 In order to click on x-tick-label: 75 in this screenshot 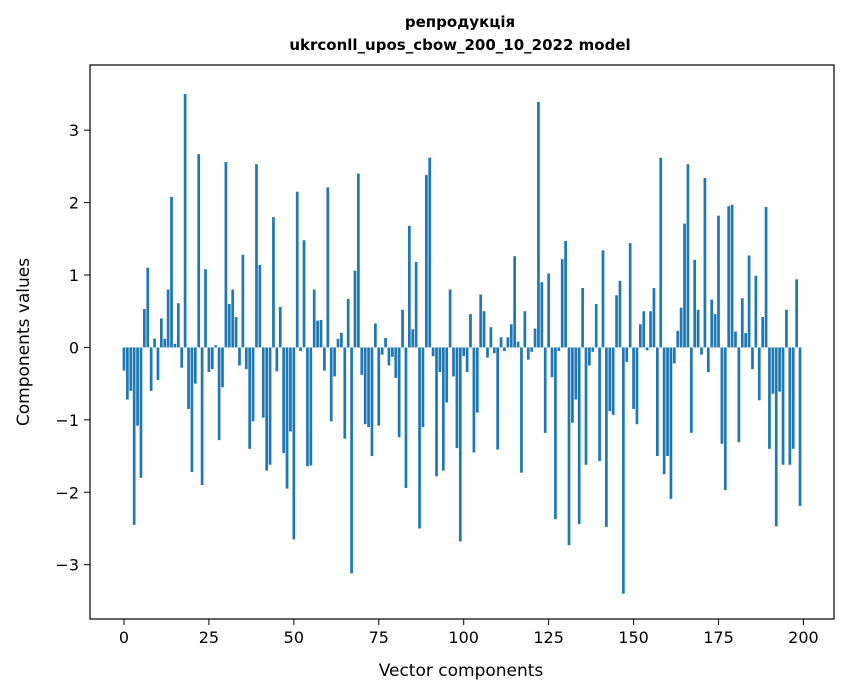, I will do `click(379, 637)`.